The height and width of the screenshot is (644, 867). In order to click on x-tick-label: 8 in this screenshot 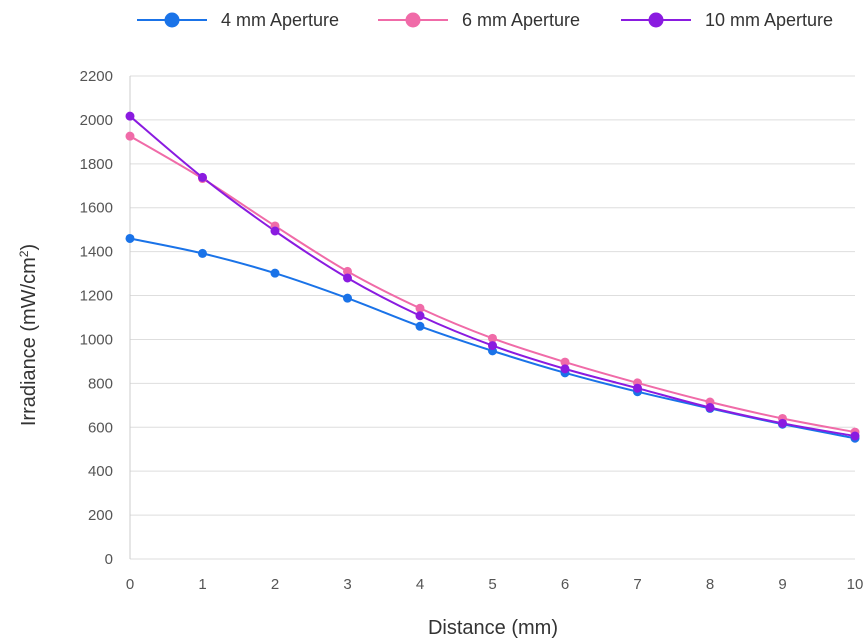, I will do `click(710, 584)`.